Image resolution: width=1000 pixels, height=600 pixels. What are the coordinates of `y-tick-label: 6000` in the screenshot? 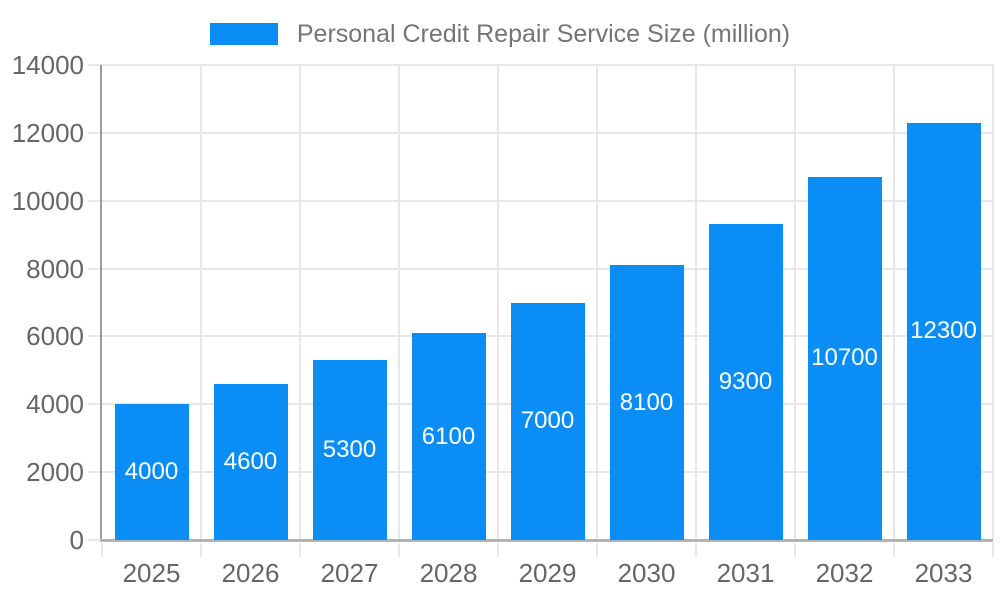 It's located at (55, 336).